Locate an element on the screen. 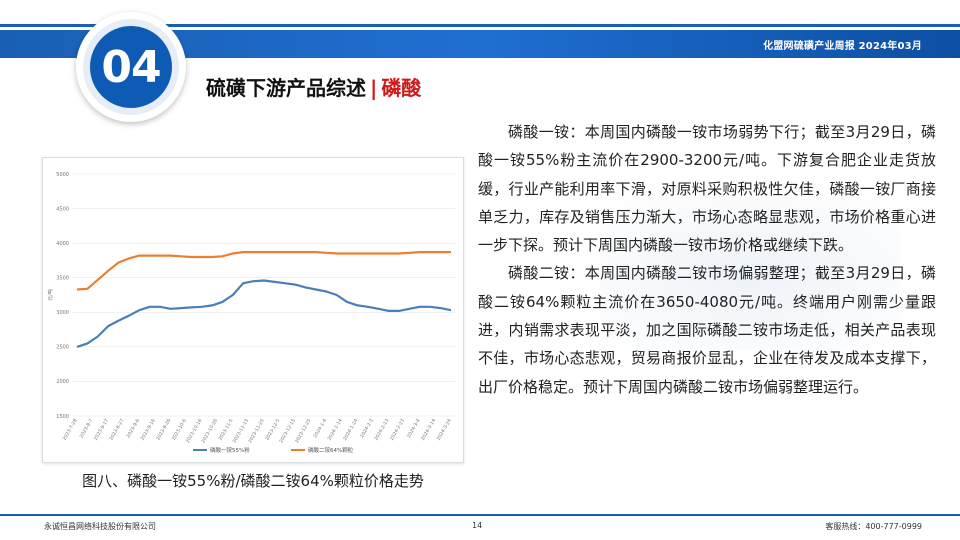 The height and width of the screenshot is (540, 960). x-tick-label: 2023-11-15 is located at coordinates (241, 431).